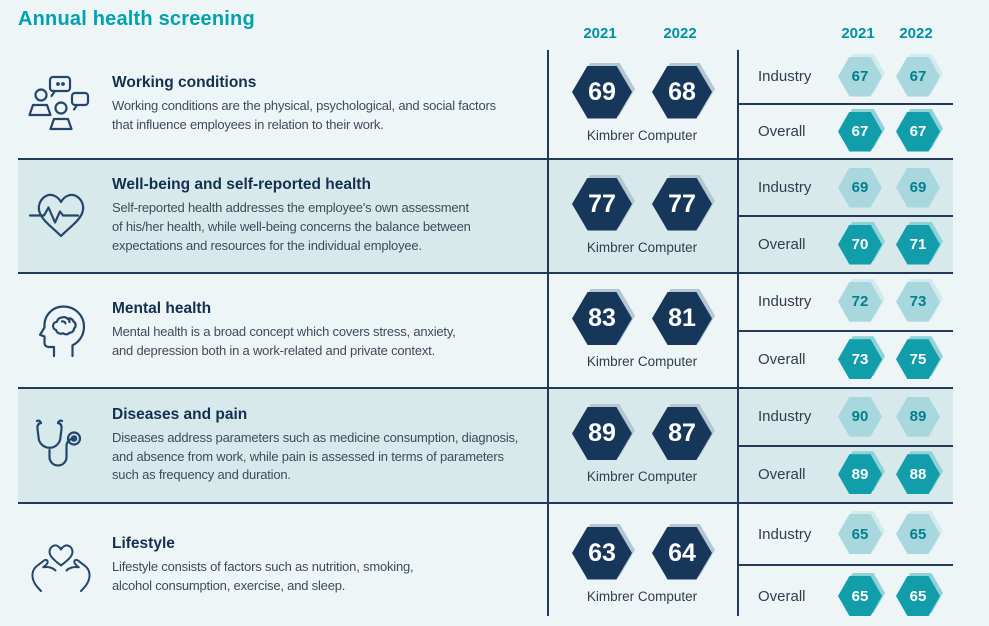 The width and height of the screenshot is (989, 626). I want to click on overall-2021-hexagon: 89, so click(861, 473).